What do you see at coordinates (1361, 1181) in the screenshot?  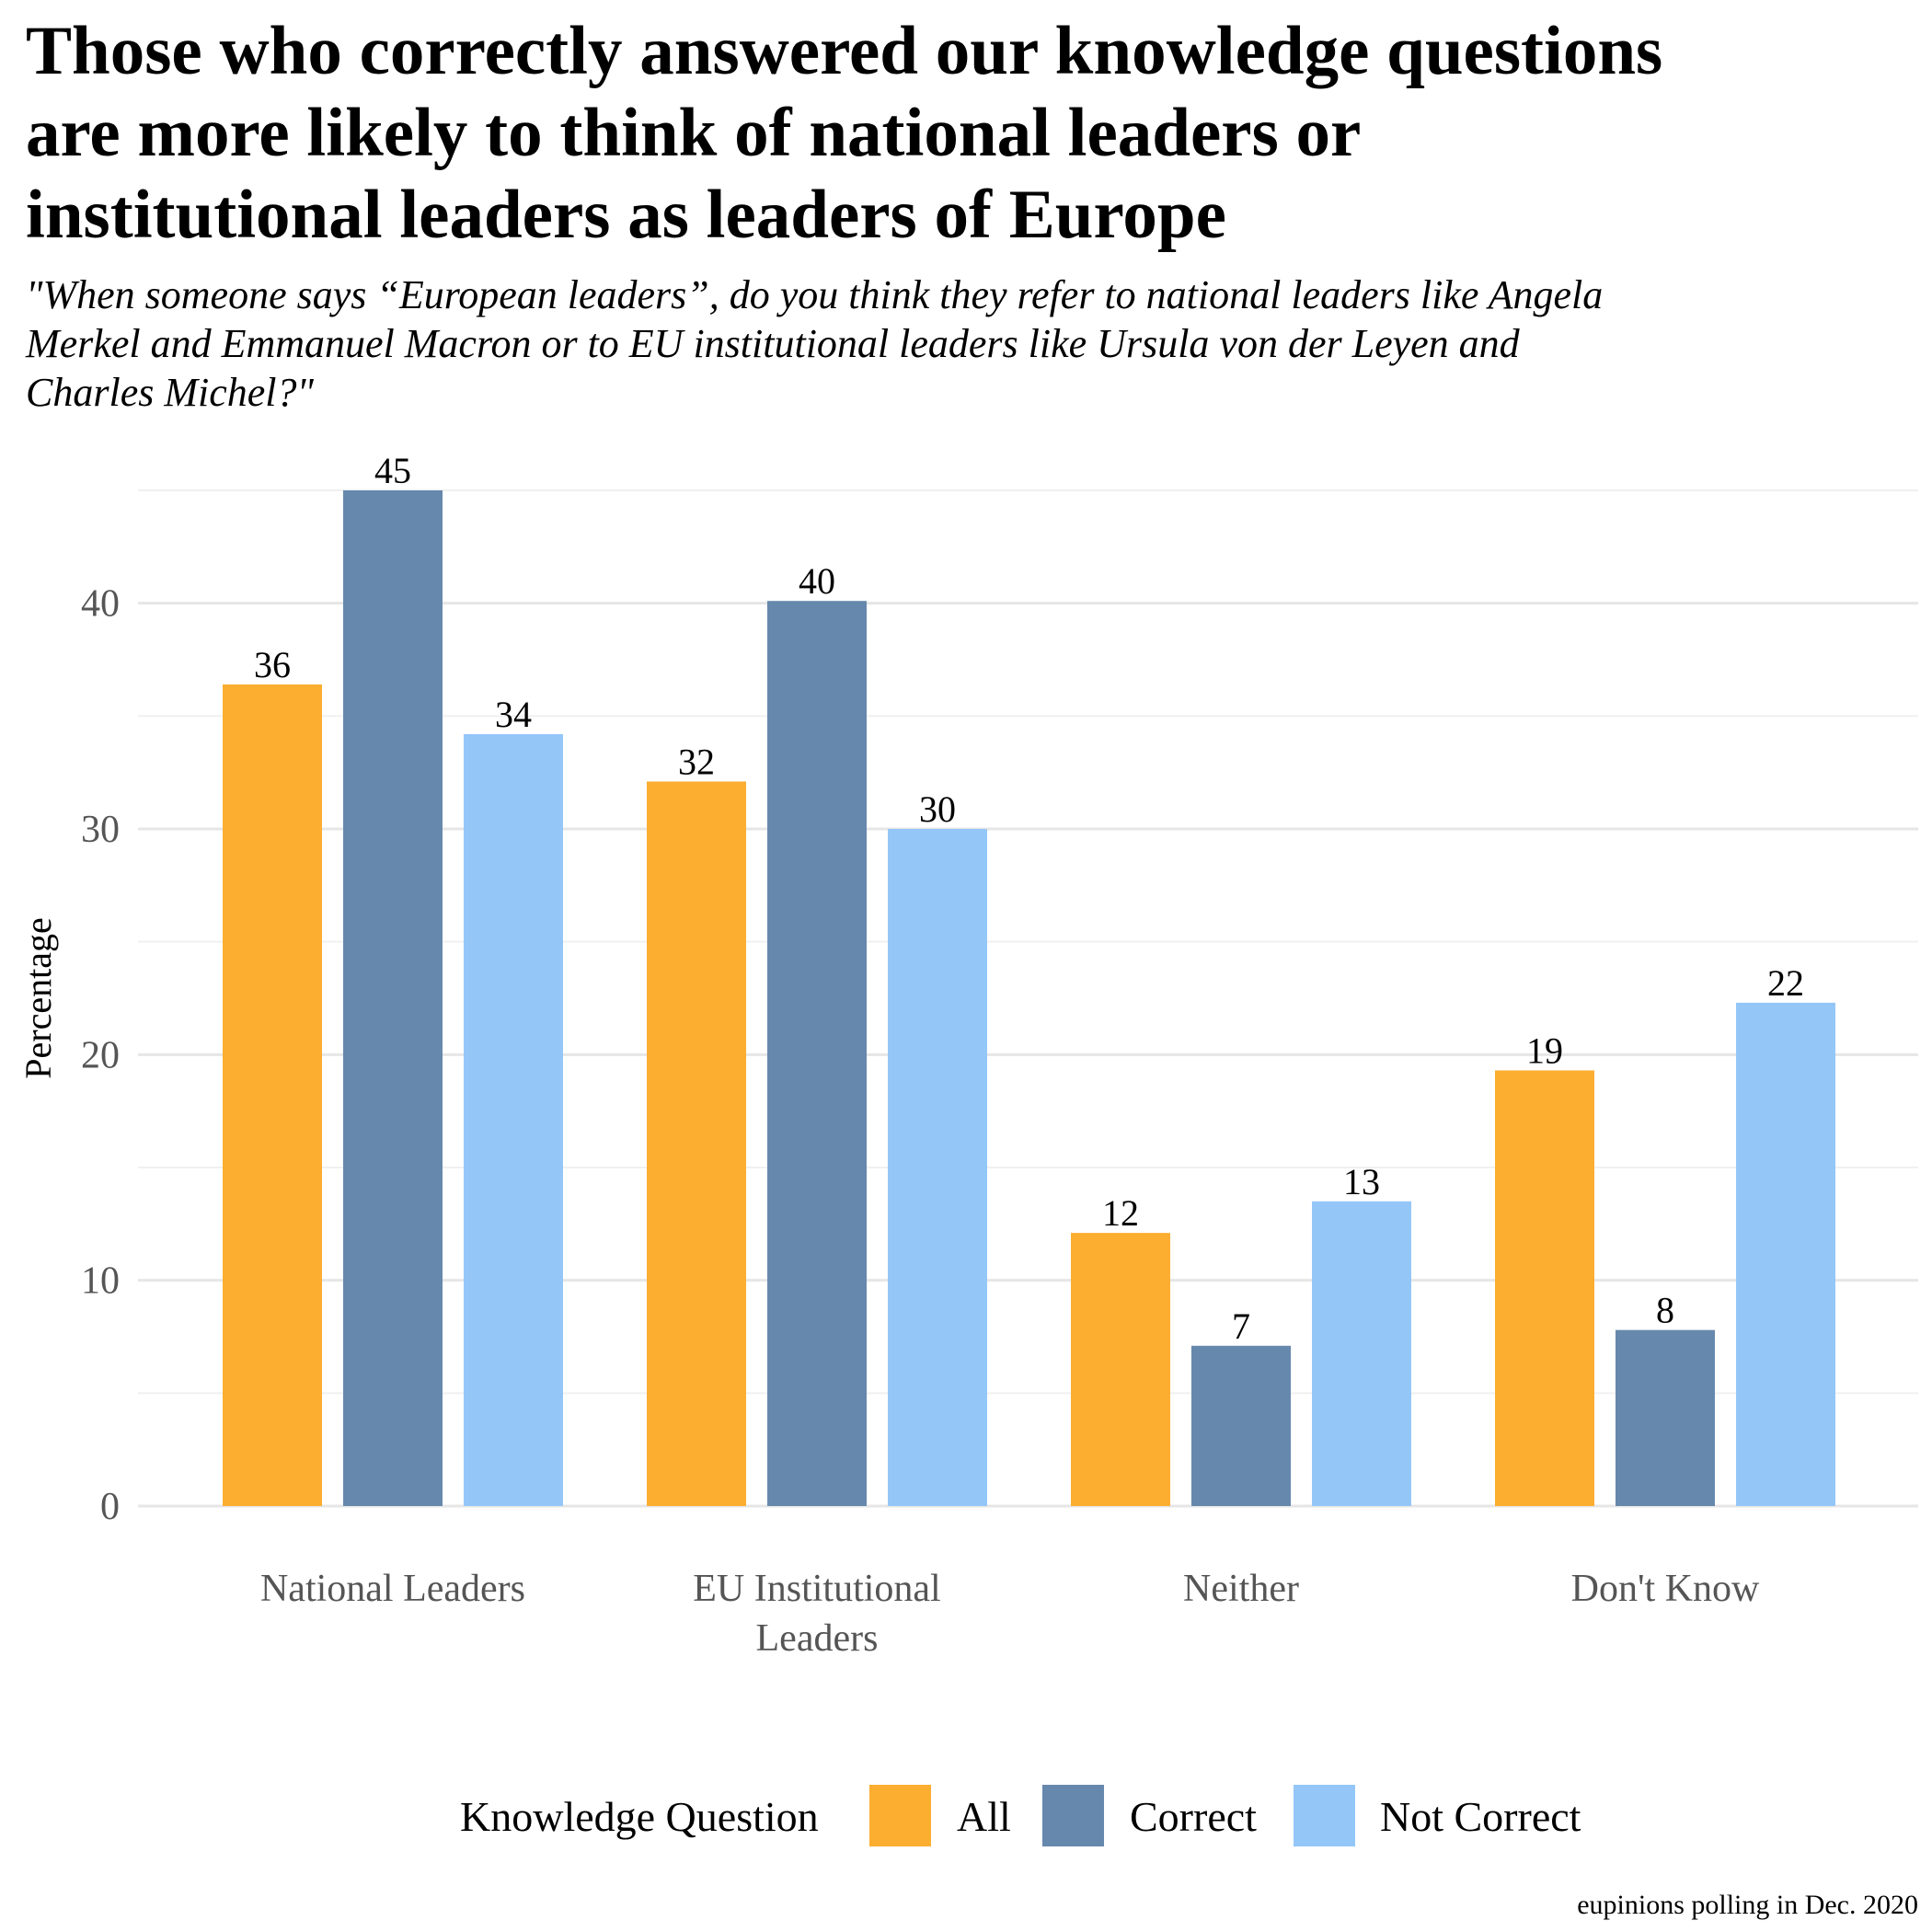 I see `bar-value-label: 13` at bounding box center [1361, 1181].